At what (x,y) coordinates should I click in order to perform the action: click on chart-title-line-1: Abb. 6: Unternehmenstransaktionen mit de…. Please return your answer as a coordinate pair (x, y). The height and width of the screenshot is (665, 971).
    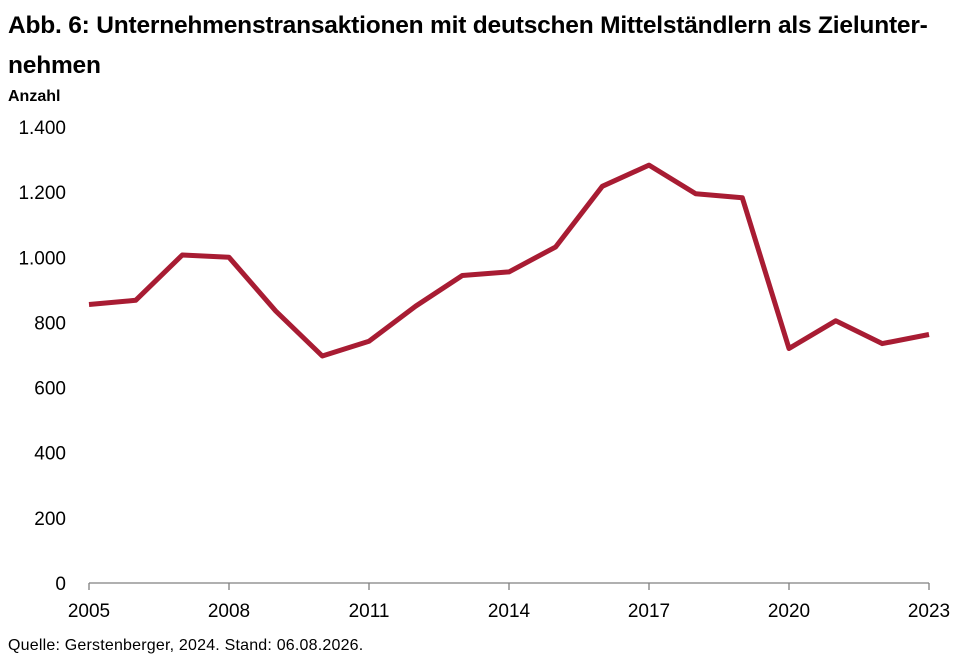
    Looking at the image, I should click on (468, 25).